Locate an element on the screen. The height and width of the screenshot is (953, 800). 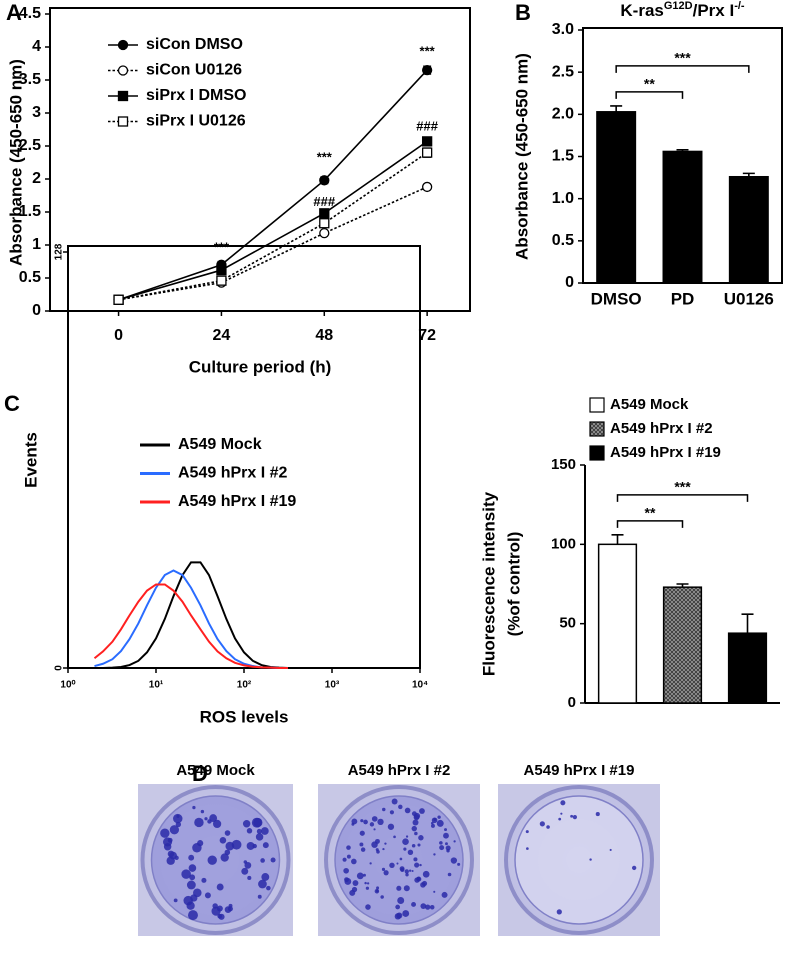
significance-label: *** is located at coordinates (682, 487).